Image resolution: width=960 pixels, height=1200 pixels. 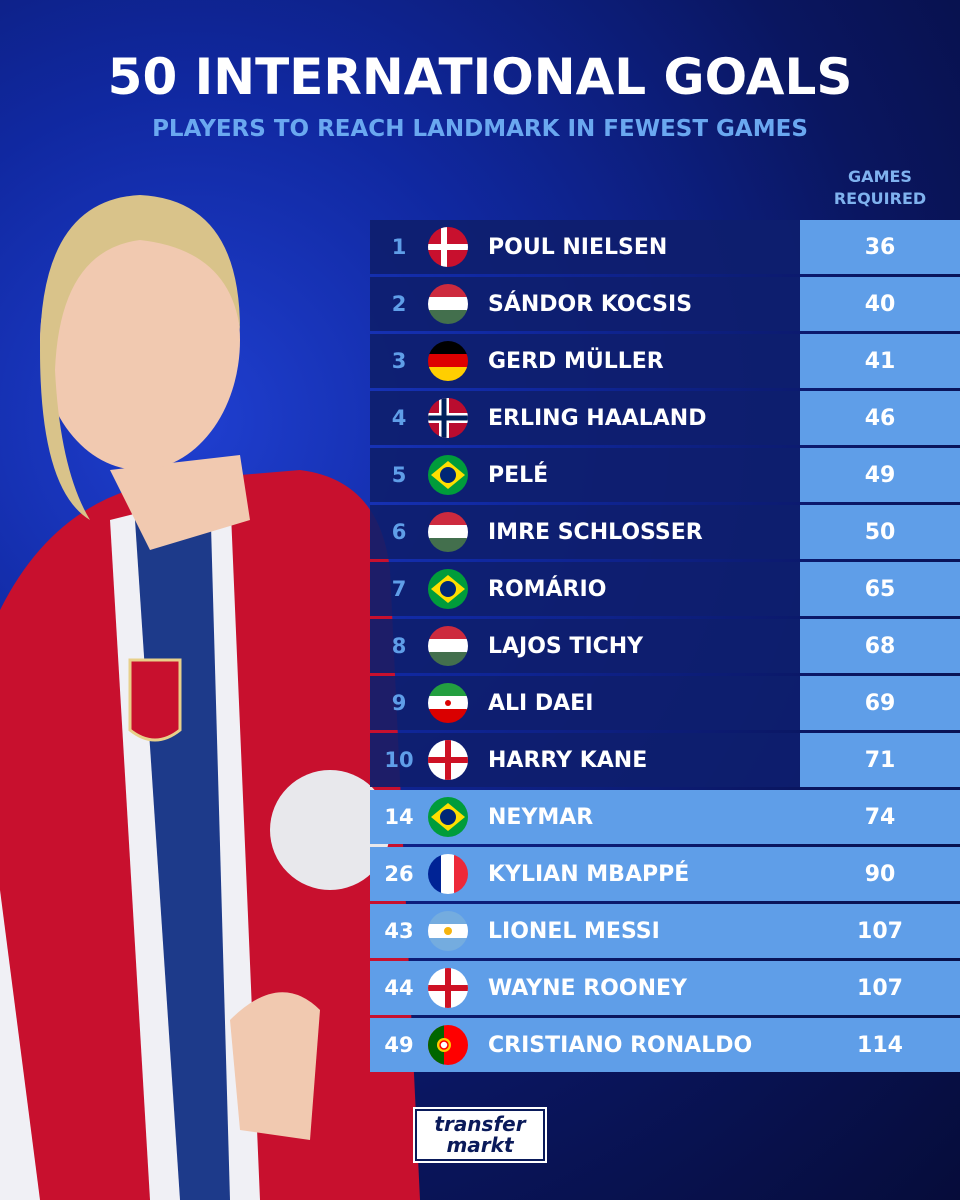 I want to click on table-row: 8 LAJOS TICHY 68, so click(x=665, y=646).